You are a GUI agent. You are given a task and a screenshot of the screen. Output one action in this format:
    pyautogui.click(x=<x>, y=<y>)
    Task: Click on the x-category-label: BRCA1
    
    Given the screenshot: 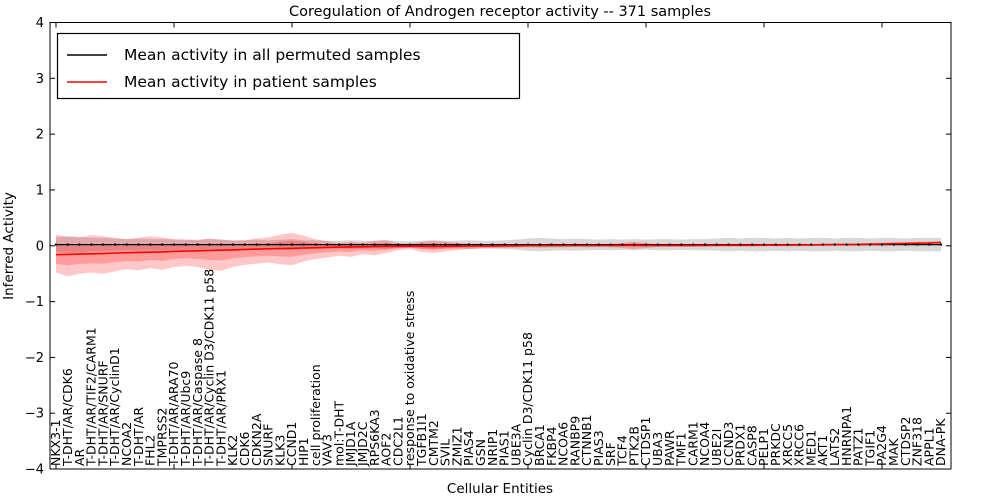 What is the action you would take?
    pyautogui.click(x=539, y=445)
    